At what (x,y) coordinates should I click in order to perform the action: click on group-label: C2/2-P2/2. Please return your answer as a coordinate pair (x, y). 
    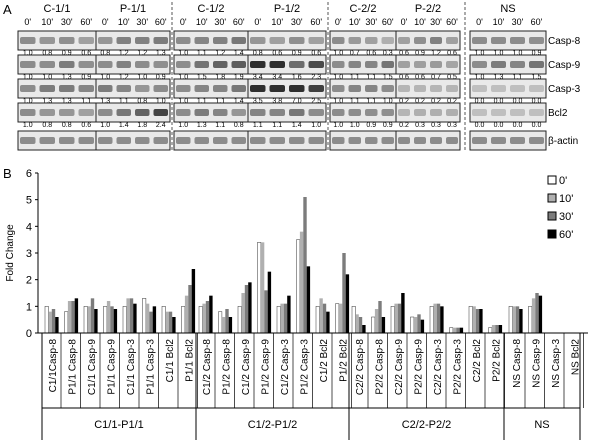
    Looking at the image, I should click on (427, 425).